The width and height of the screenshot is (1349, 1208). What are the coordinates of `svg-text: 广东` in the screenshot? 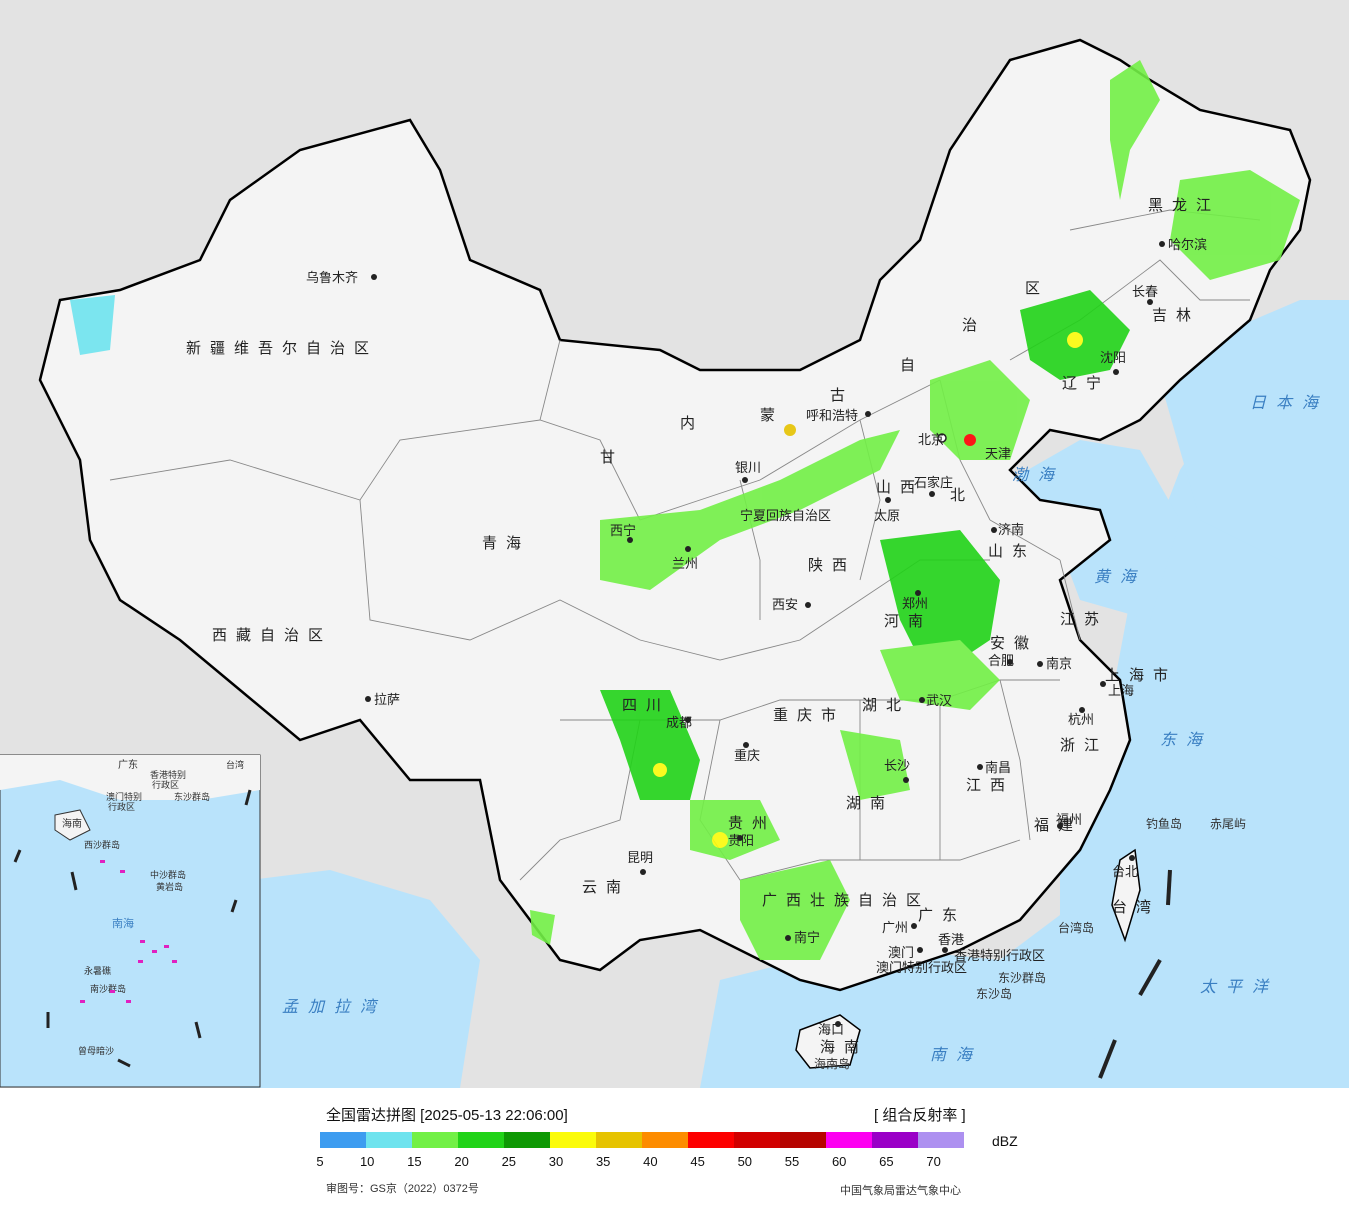 It's located at (128, 764).